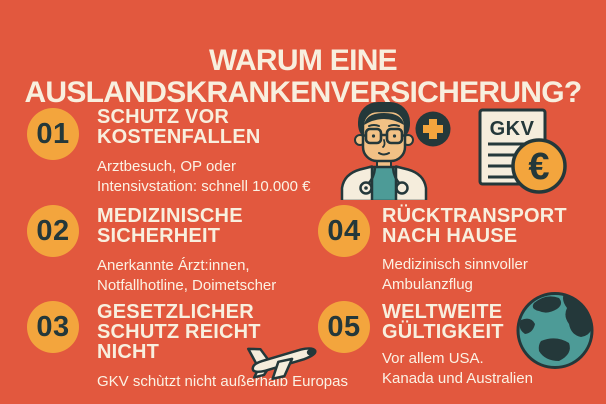  I want to click on item-heading-weltweit: WELTWEITE GÜLTIGKEIT, so click(443, 322).